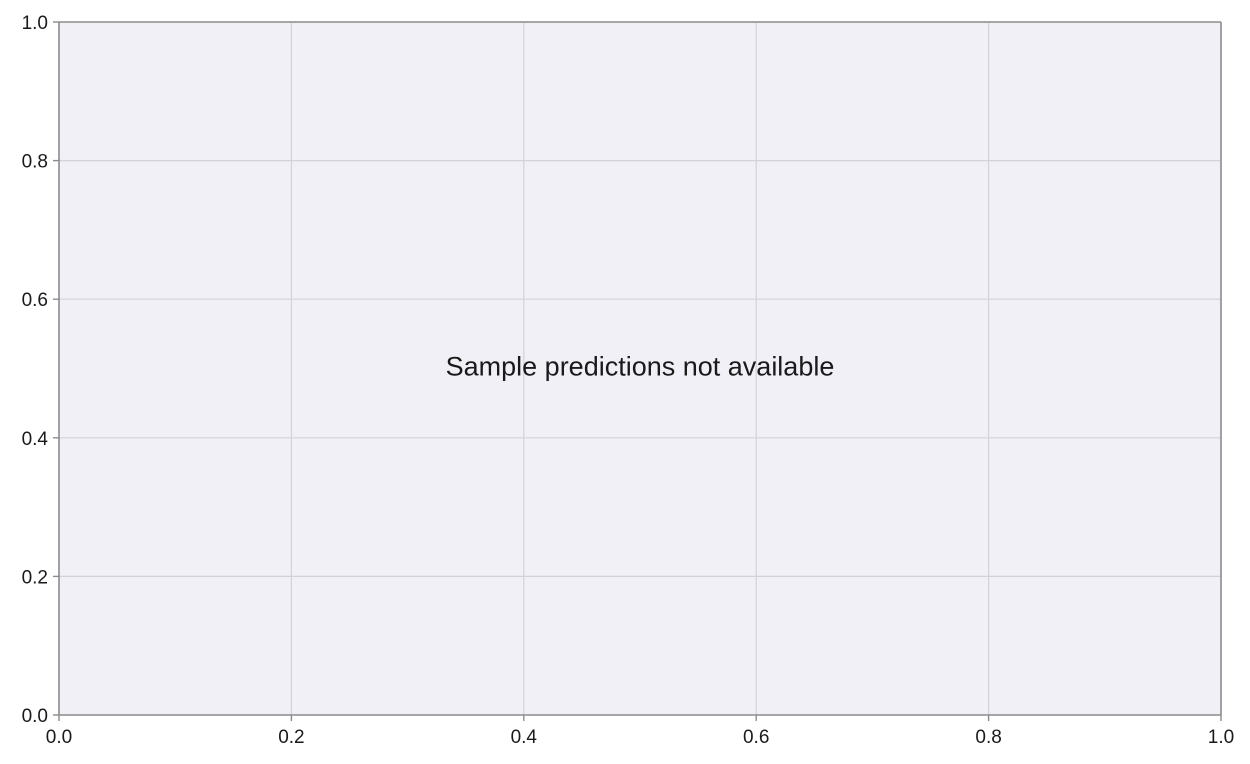 The image size is (1250, 764). What do you see at coordinates (35, 23) in the screenshot?
I see `y-tick-label: 1.0` at bounding box center [35, 23].